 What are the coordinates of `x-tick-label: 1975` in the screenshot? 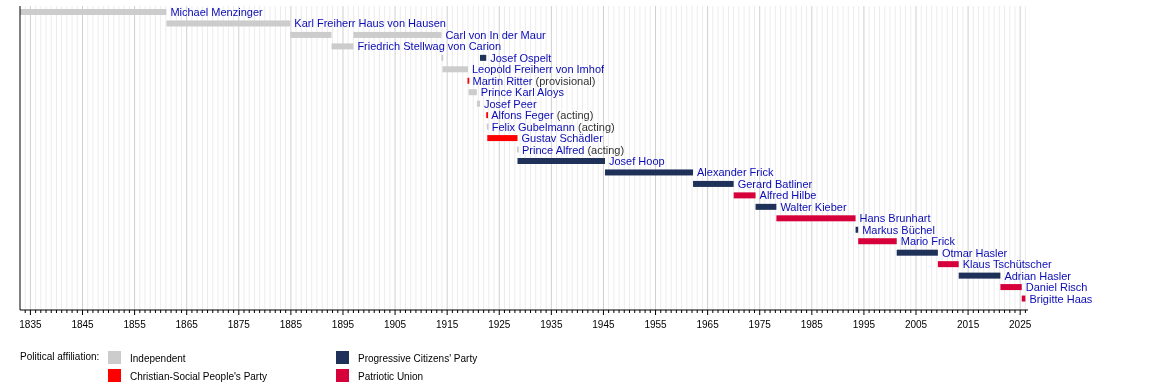 It's located at (760, 324).